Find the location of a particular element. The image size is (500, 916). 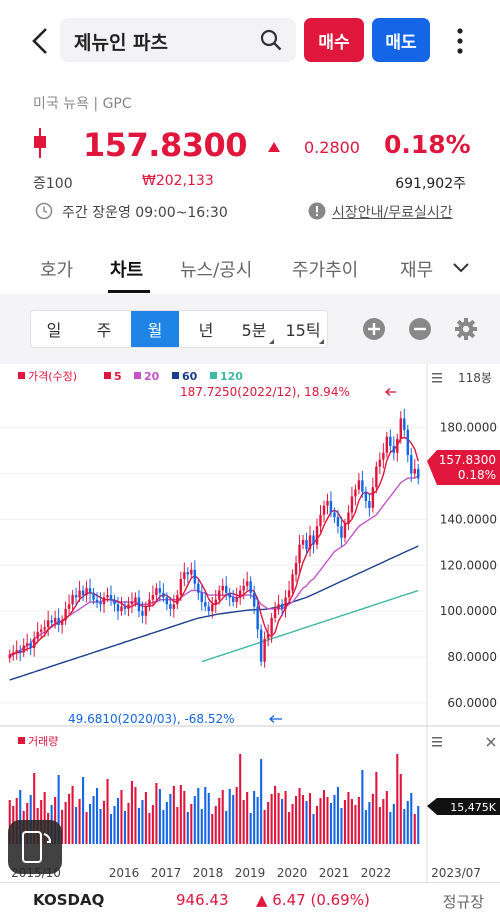

index-ticker-bar: KOSDAQ 946.43 ▲ 6.47 (0.69%) 정규장 is located at coordinates (250, 899).